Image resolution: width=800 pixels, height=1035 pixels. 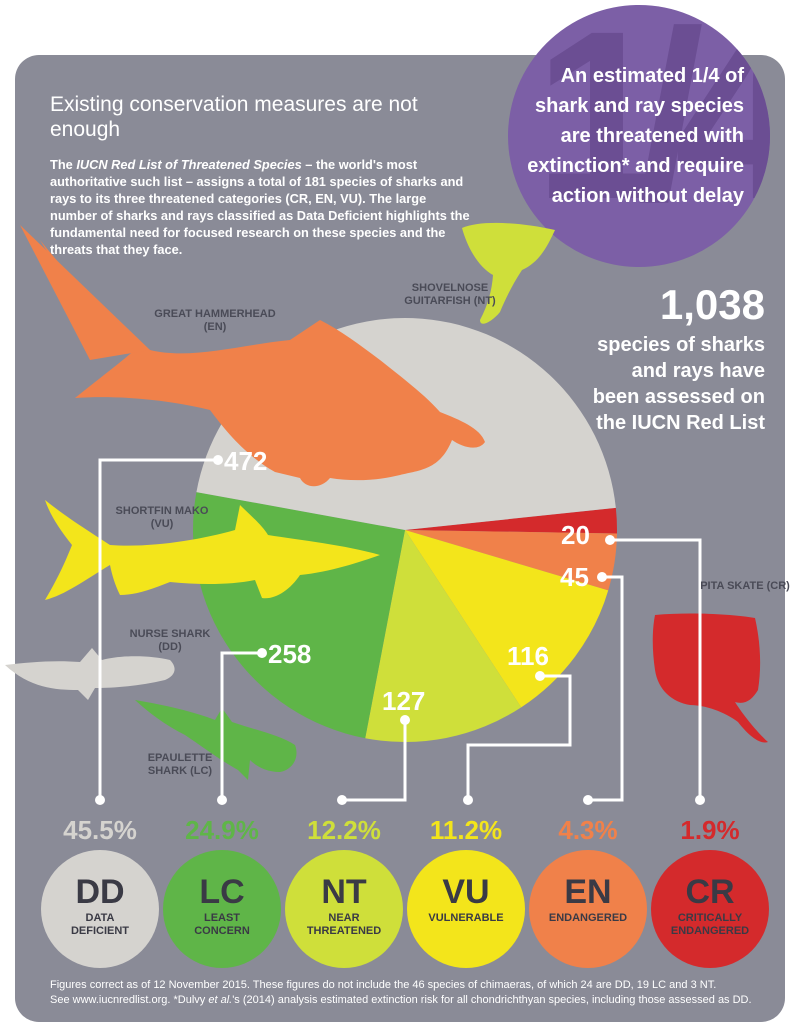 I want to click on category-lc: LC LEAST CONCERN, so click(x=222, y=909).